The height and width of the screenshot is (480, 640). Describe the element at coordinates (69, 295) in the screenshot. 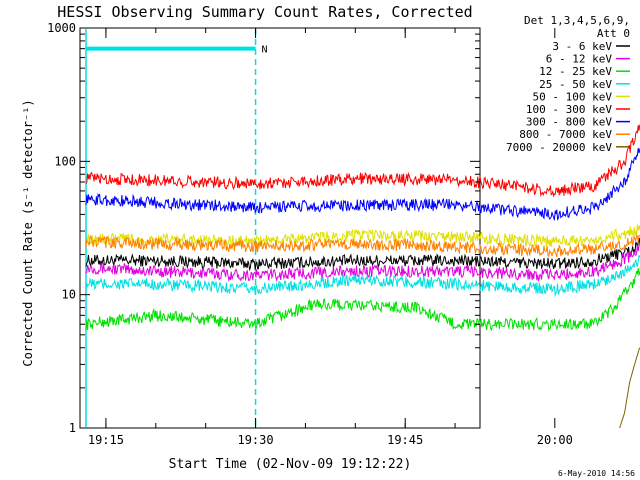

I see `y-tick-label-1: 10` at that location.